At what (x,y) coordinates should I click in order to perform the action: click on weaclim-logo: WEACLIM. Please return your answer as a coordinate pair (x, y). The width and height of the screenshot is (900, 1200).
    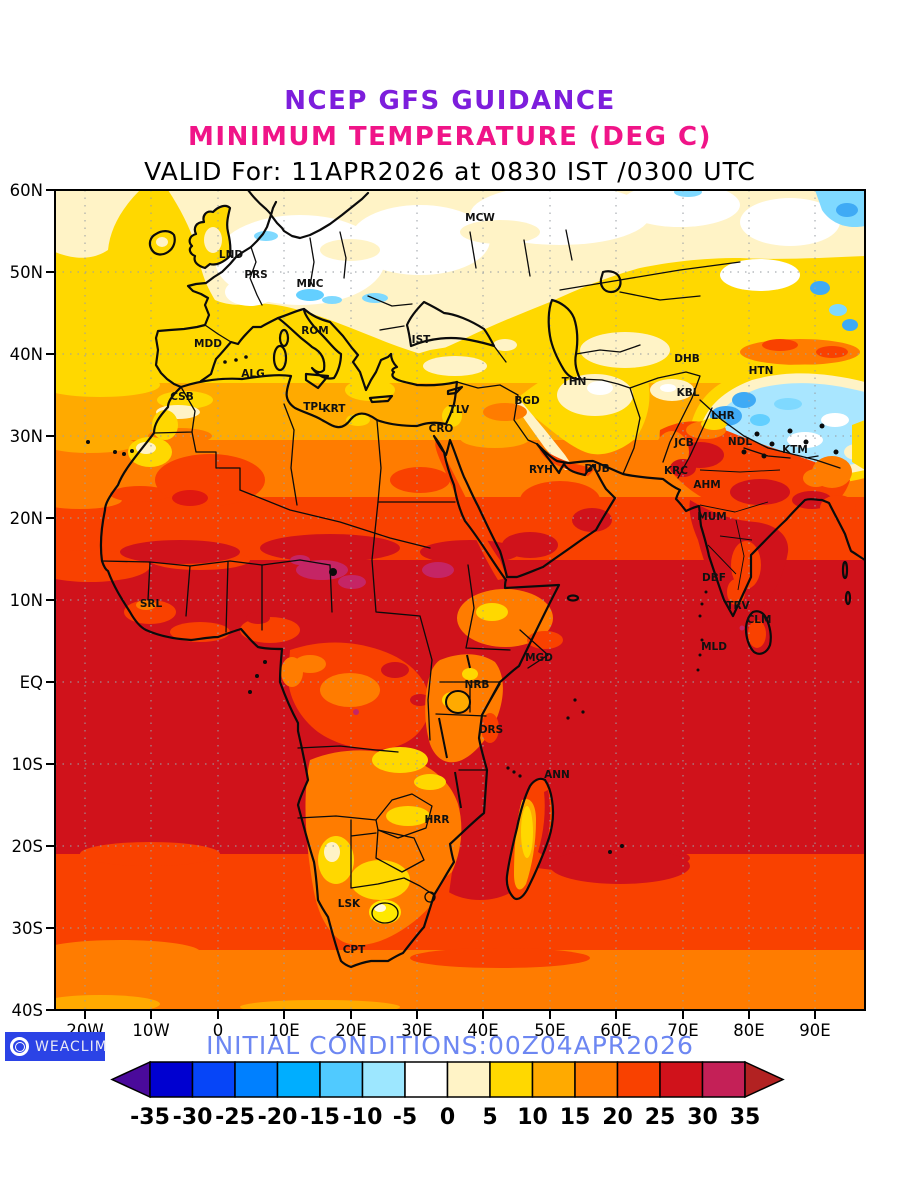
    Looking at the image, I should click on (56, 1046).